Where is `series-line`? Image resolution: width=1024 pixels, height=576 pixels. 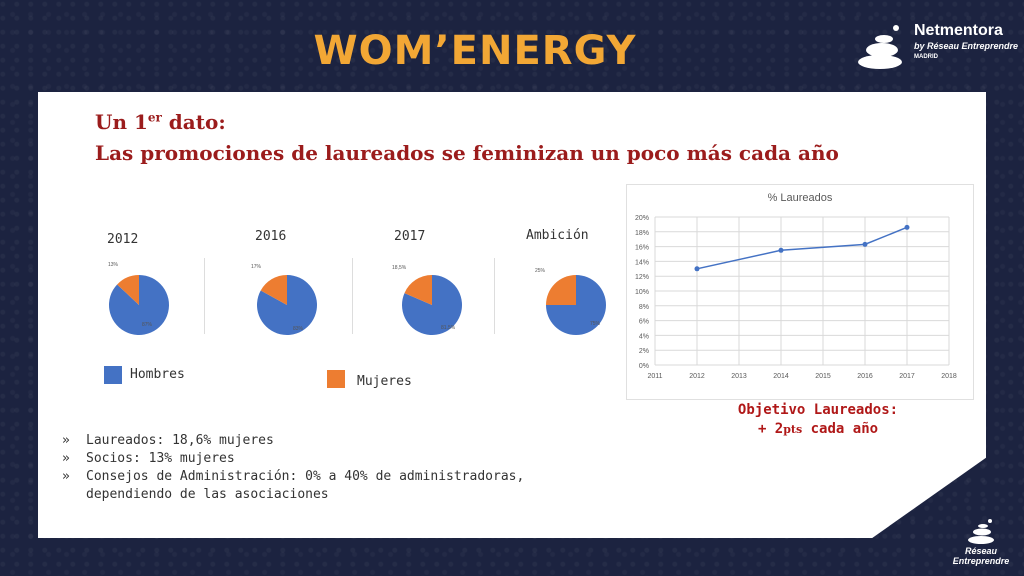
series-line is located at coordinates (802, 248).